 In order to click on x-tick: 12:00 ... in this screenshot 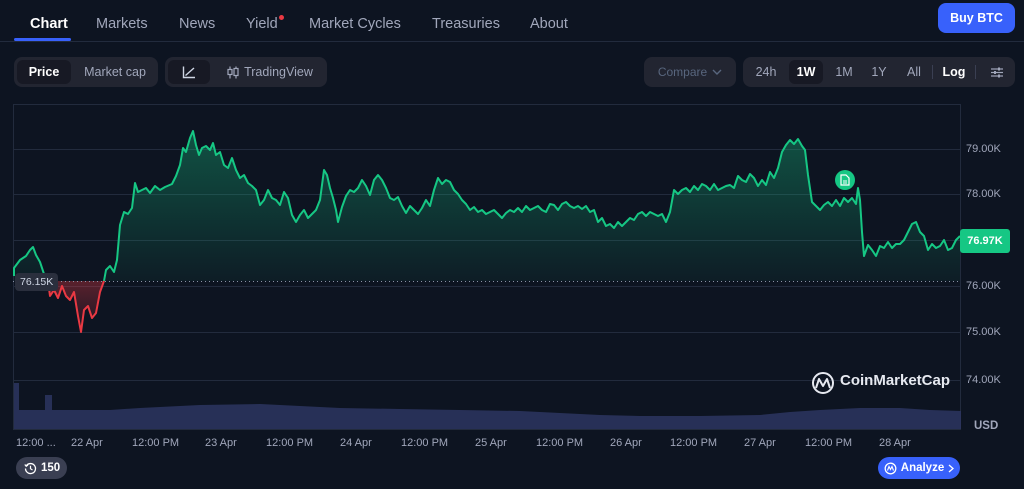, I will do `click(36, 443)`.